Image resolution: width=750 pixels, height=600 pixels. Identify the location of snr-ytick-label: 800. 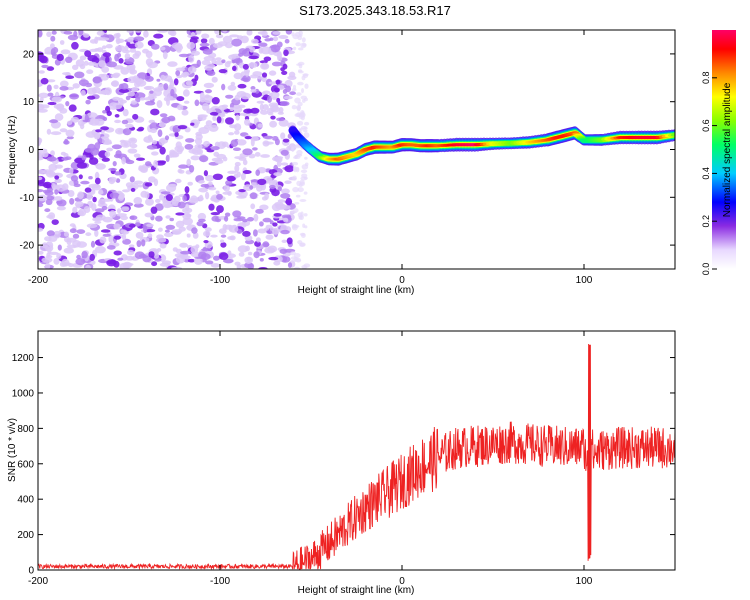
(25, 429).